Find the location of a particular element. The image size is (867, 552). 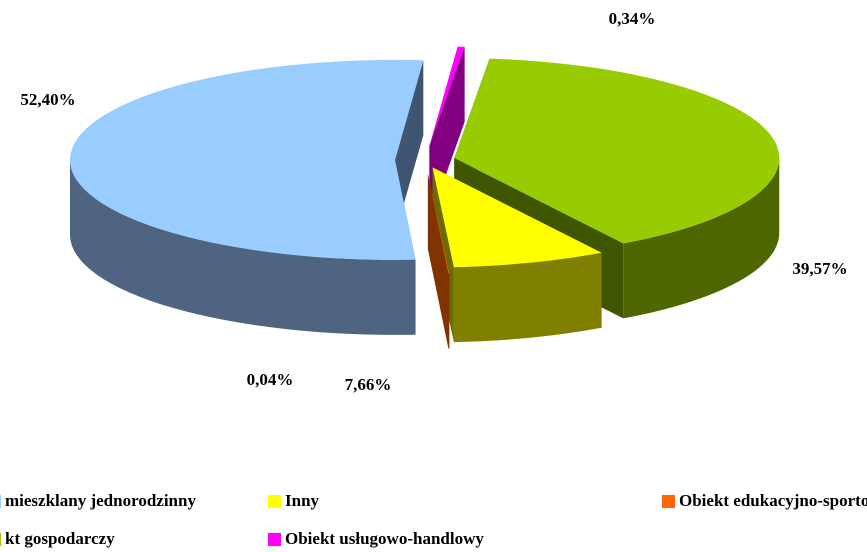

legend-label: mieszklany jednorodzinny is located at coordinates (100, 500).